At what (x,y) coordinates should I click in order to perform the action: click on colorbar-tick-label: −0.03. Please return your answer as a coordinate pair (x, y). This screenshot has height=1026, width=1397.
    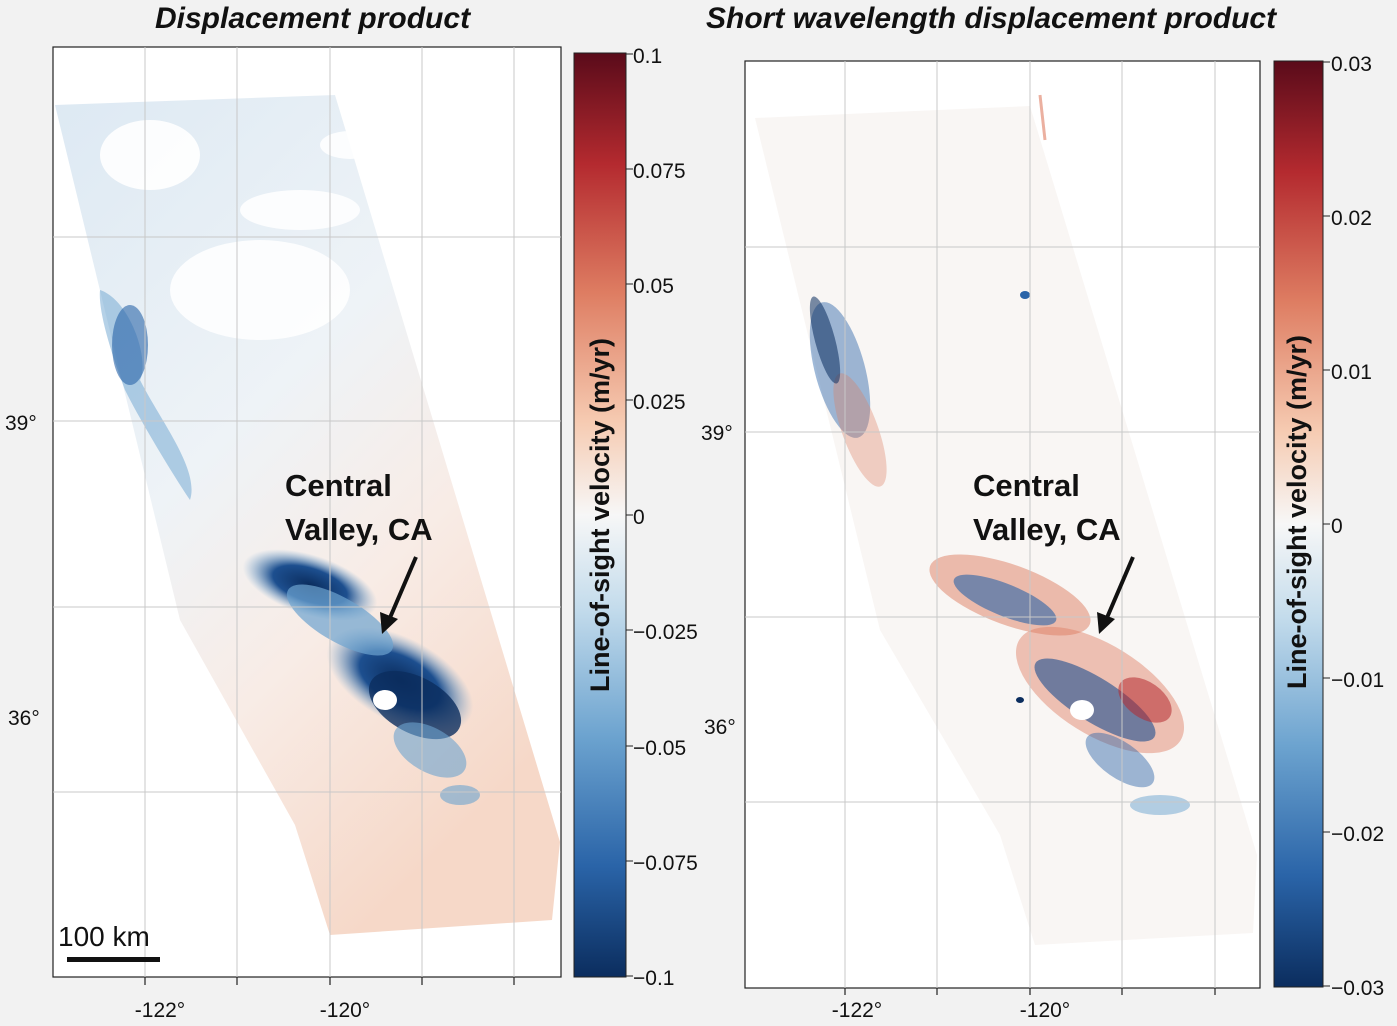
    Looking at the image, I should click on (1357, 988).